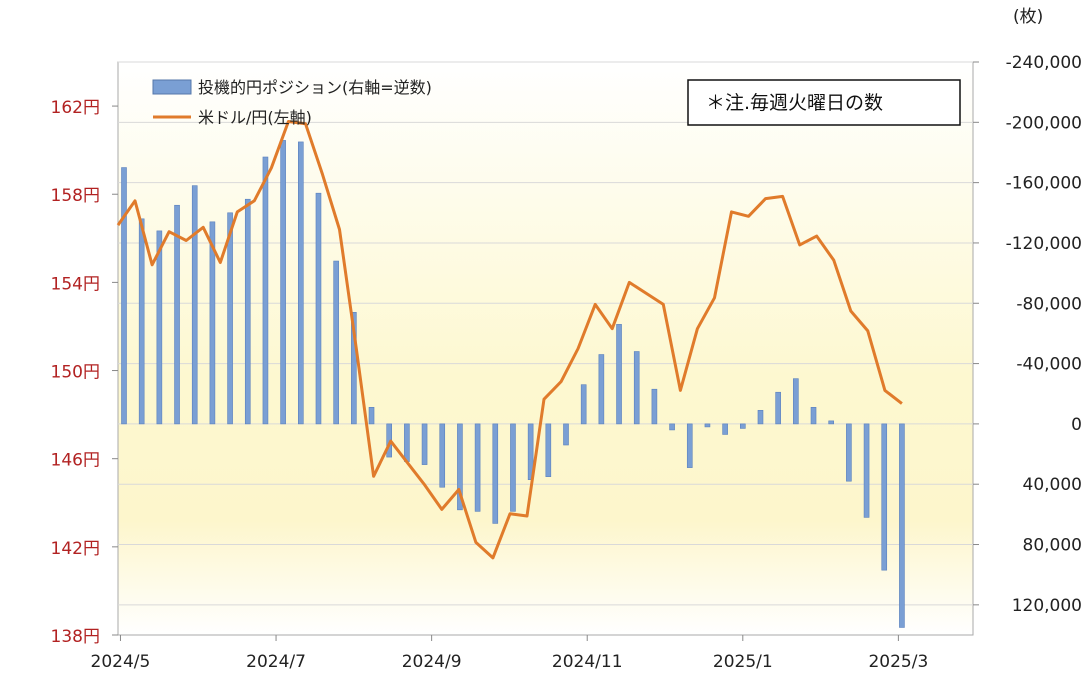 The image size is (1092, 683). I want to click on x-tick-label: 2025/1, so click(743, 662).